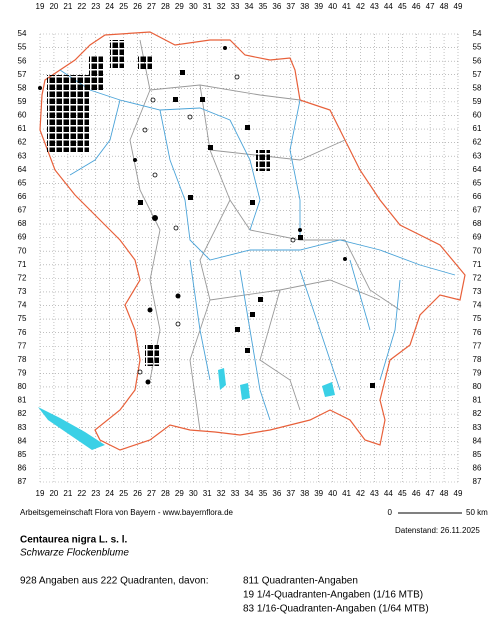 This screenshot has height=620, width=500. I want to click on row-label-right: 74, so click(477, 305).